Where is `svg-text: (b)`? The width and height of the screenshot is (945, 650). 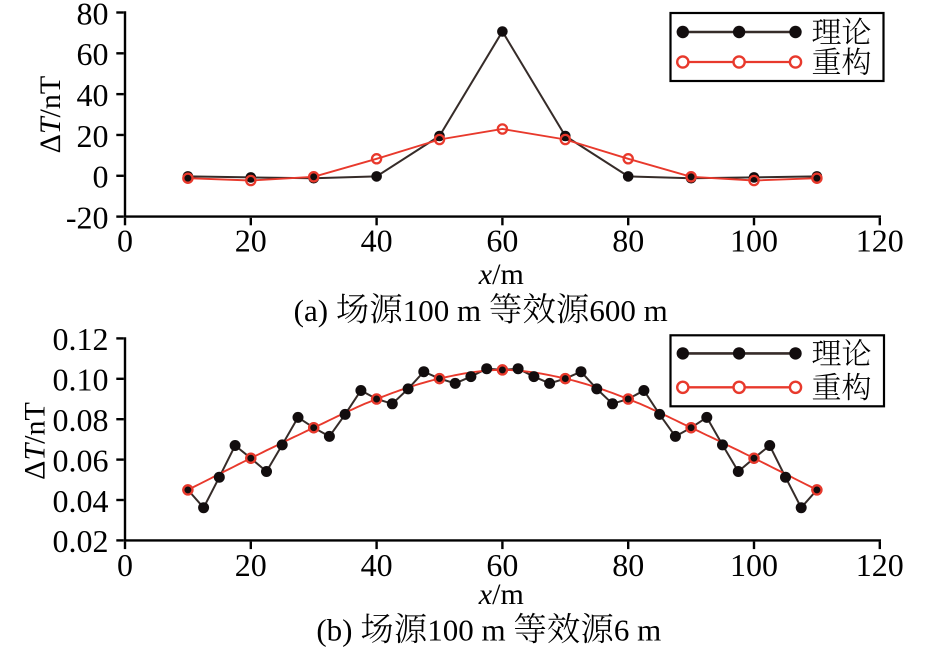 svg-text: (b) is located at coordinates (338, 630).